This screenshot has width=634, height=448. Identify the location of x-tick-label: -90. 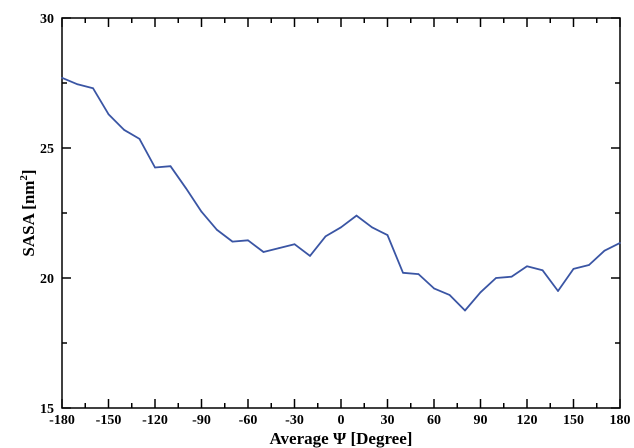
(201, 420).